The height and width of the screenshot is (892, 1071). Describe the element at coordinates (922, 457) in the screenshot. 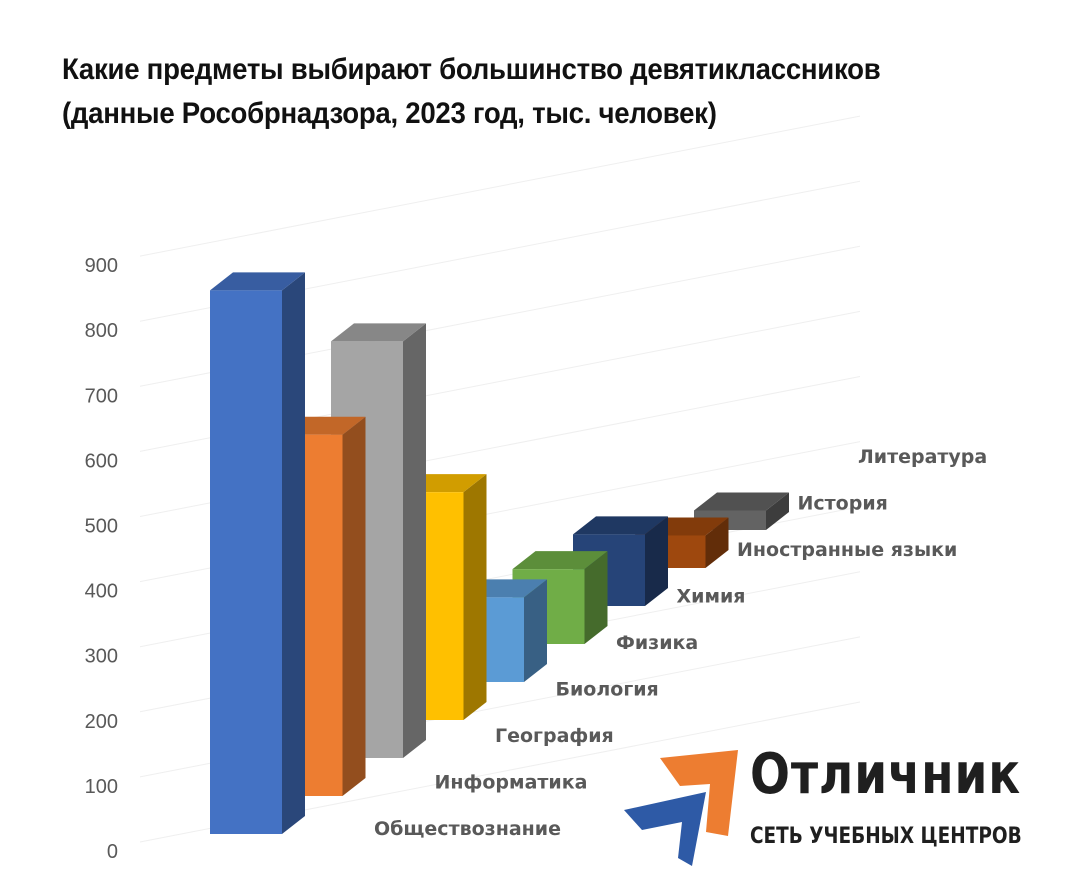

I see `category-label: Литература` at that location.